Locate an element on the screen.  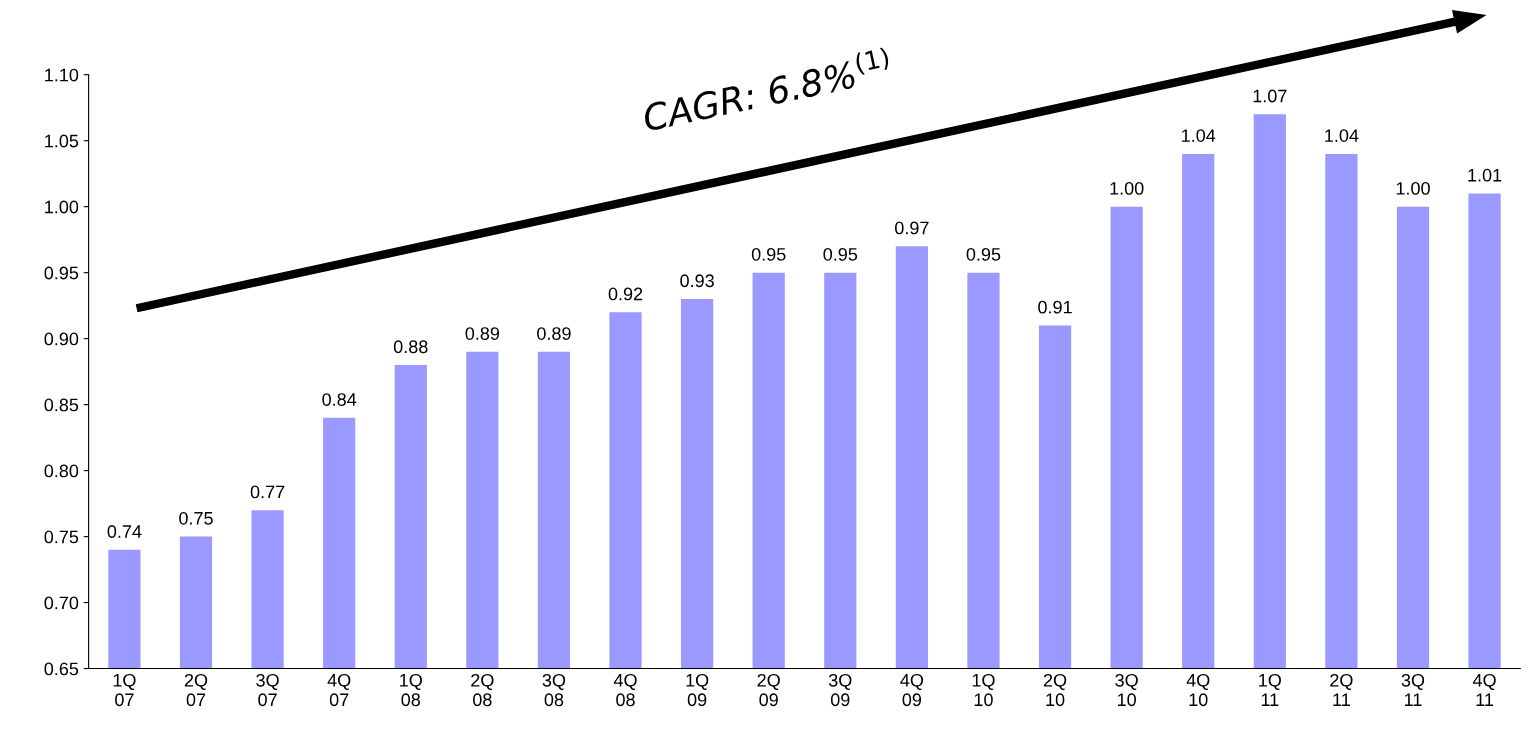
x-tick-label: 1Q 07 is located at coordinates (124, 690).